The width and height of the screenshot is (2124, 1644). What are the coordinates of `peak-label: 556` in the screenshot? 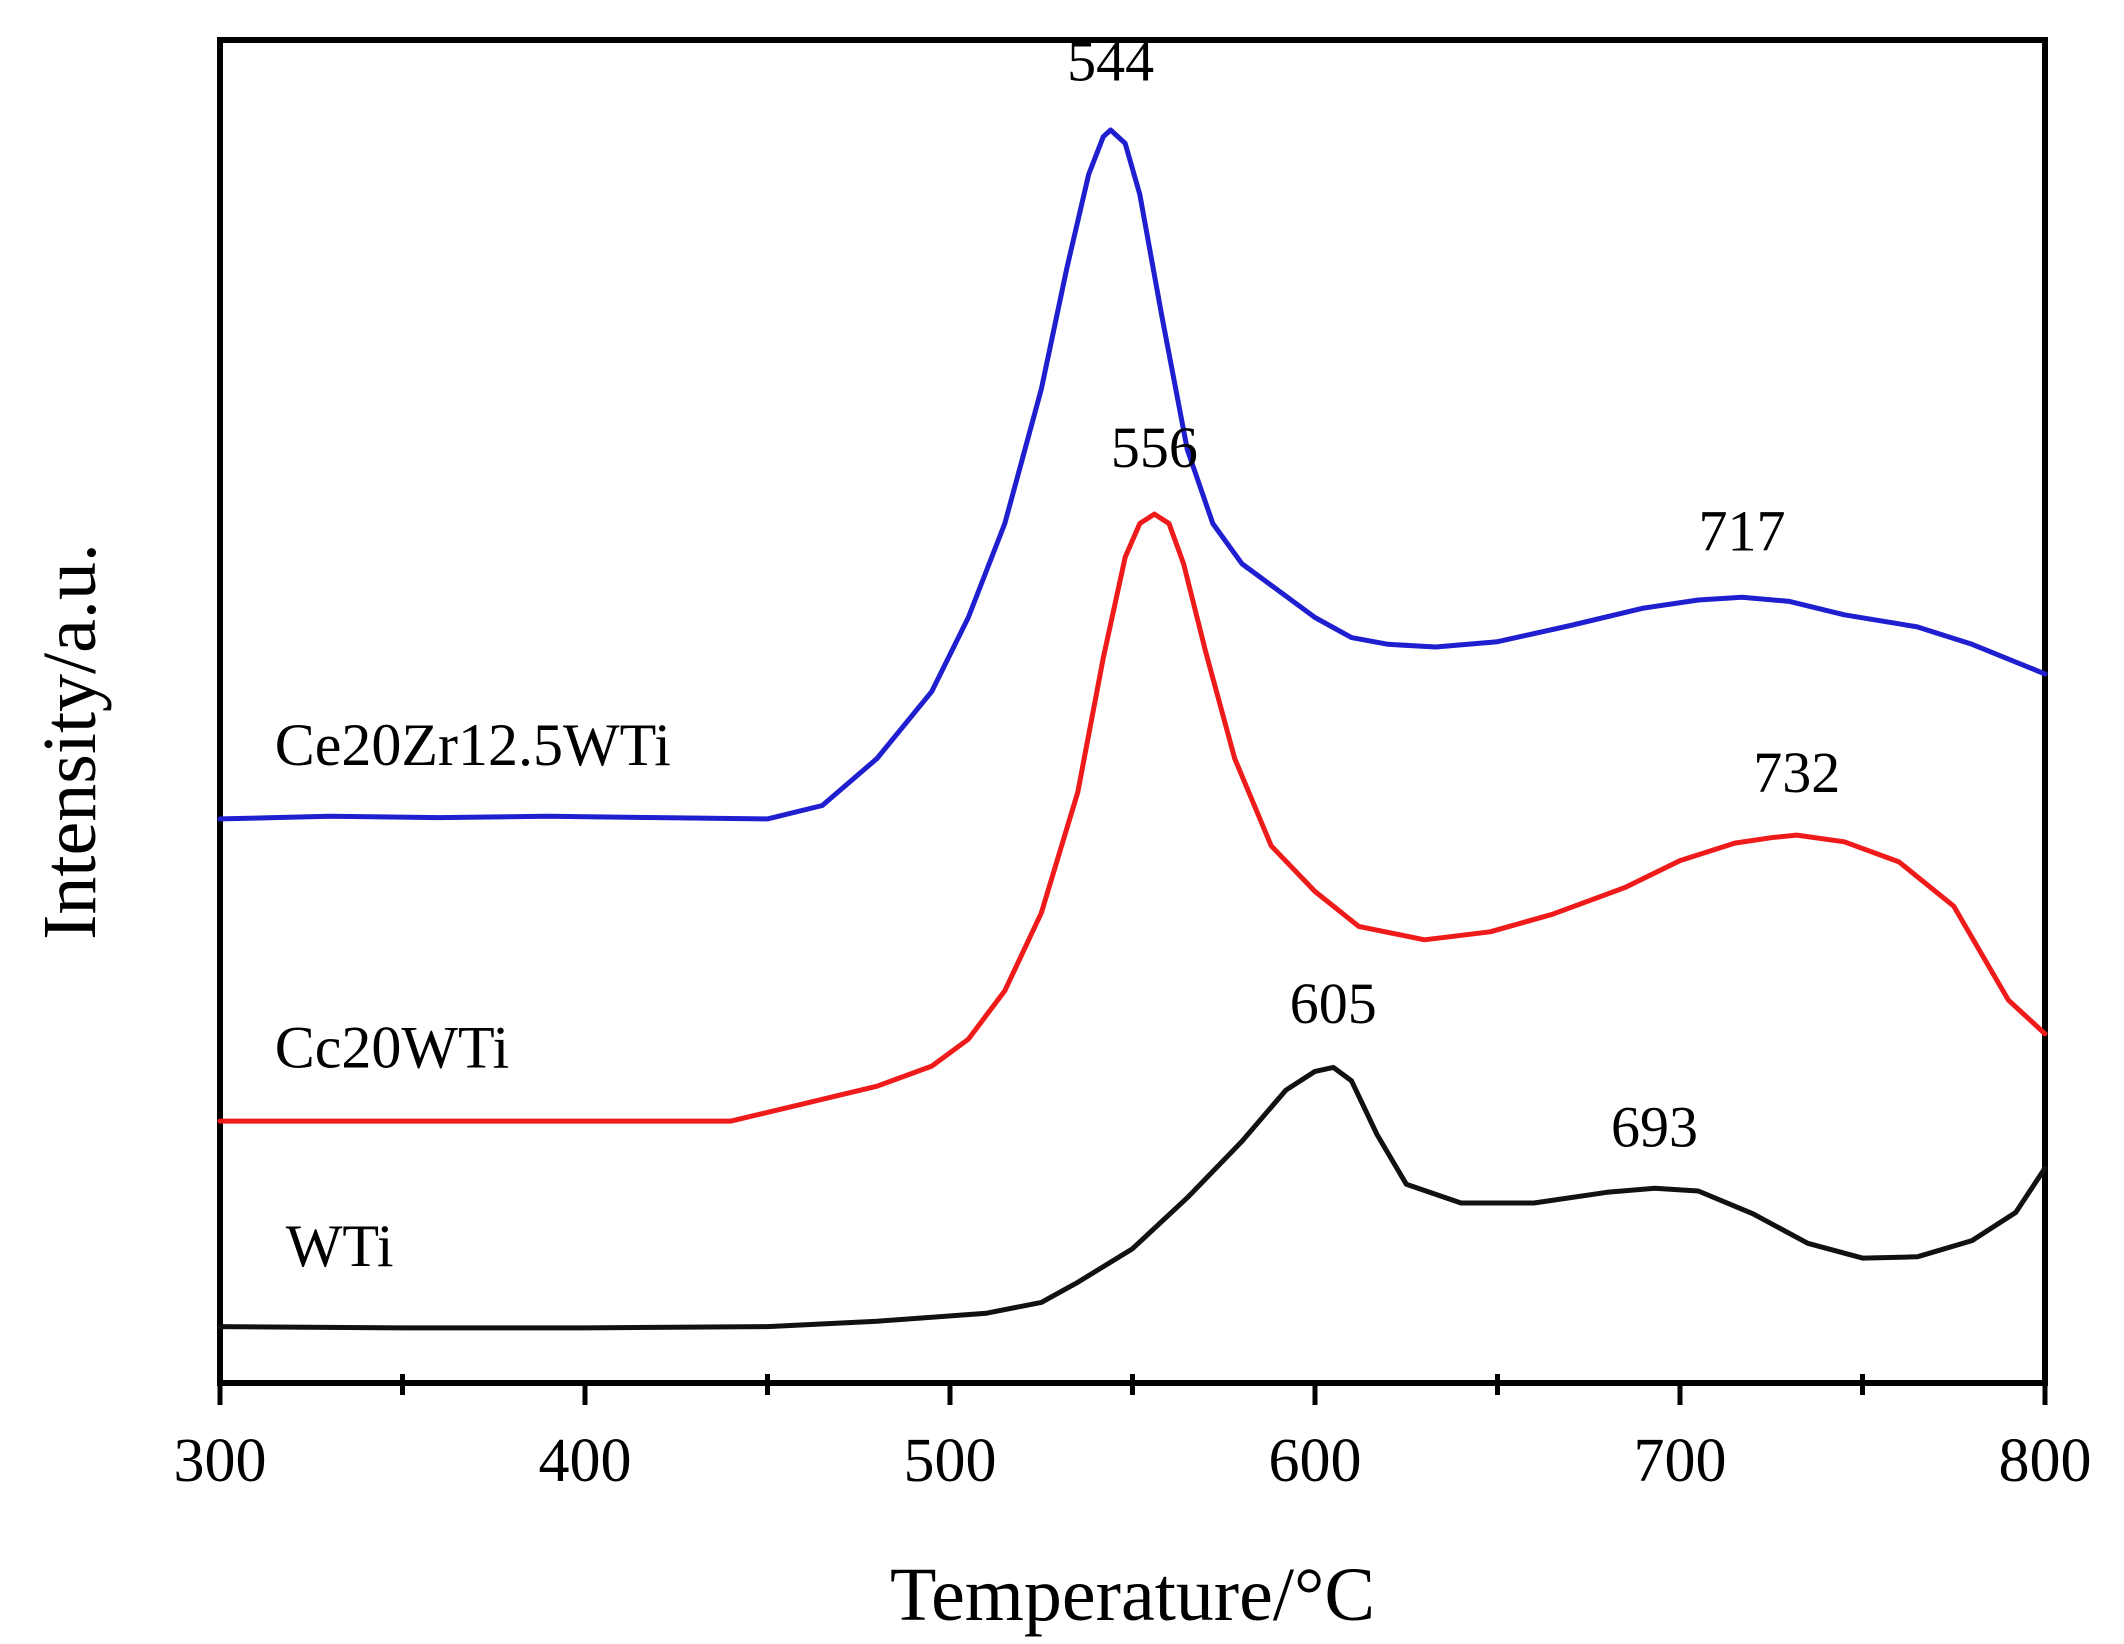 It's located at (1154, 447).